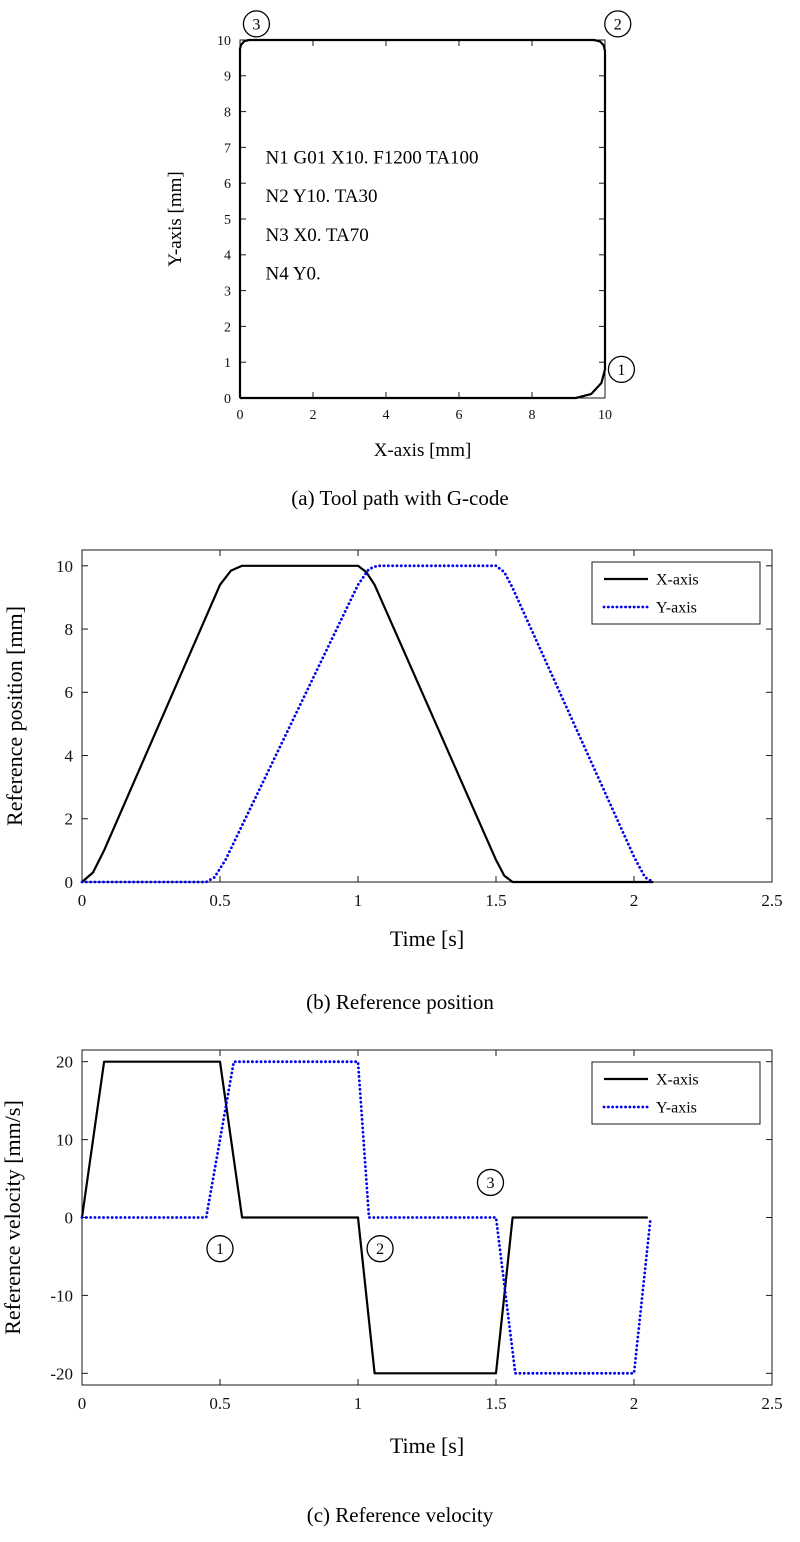 The height and width of the screenshot is (1542, 800). Describe the element at coordinates (64, 1062) in the screenshot. I see `y-tick-label: 20` at that location.